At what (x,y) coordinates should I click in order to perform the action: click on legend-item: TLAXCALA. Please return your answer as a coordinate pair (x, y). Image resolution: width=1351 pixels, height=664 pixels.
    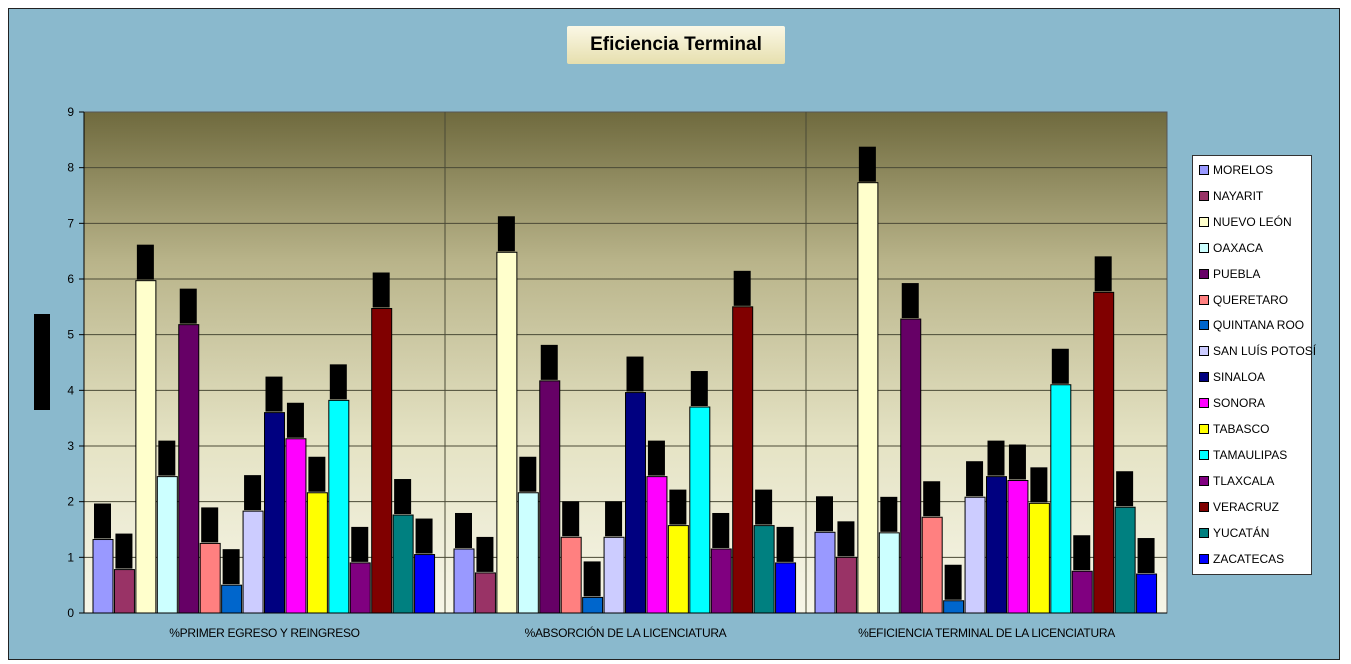
    Looking at the image, I should click on (1236, 481).